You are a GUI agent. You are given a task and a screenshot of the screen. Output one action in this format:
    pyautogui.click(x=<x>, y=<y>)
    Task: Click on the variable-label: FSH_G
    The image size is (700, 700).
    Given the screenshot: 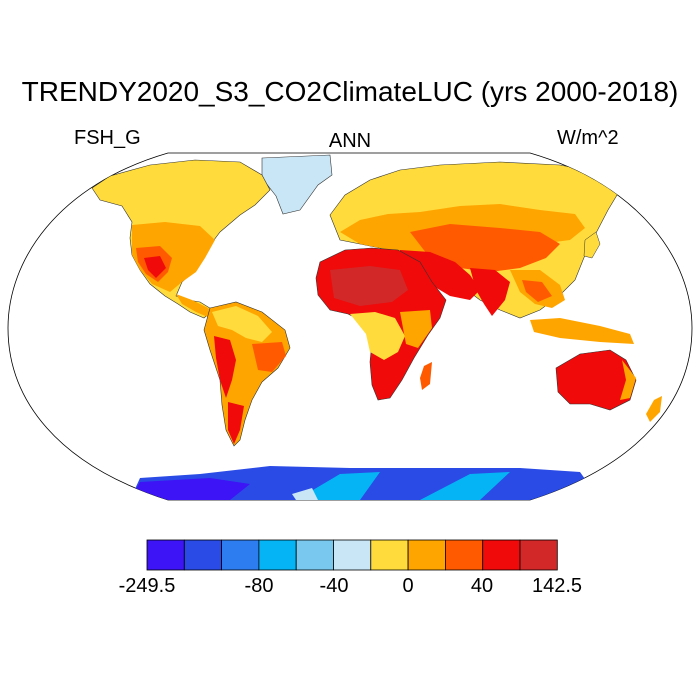 What is the action you would take?
    pyautogui.click(x=107, y=138)
    